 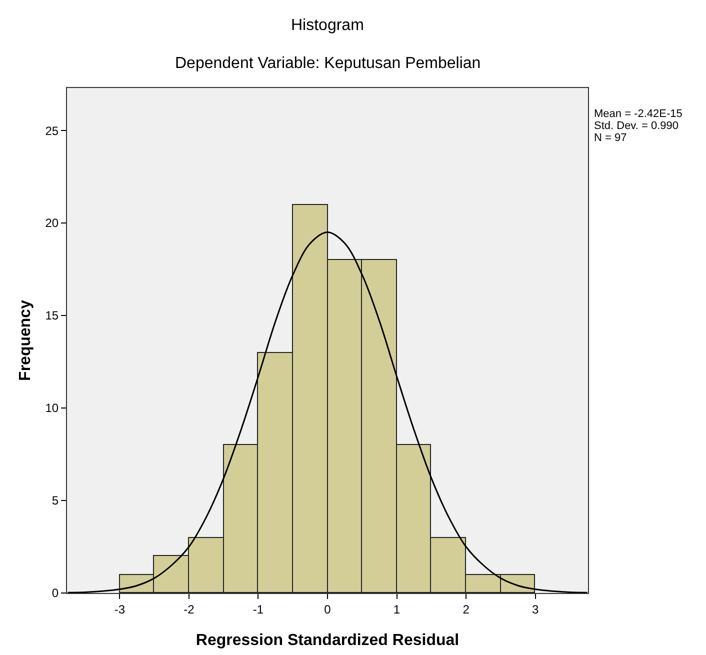 I want to click on chart-title: Histogram, so click(x=327, y=25).